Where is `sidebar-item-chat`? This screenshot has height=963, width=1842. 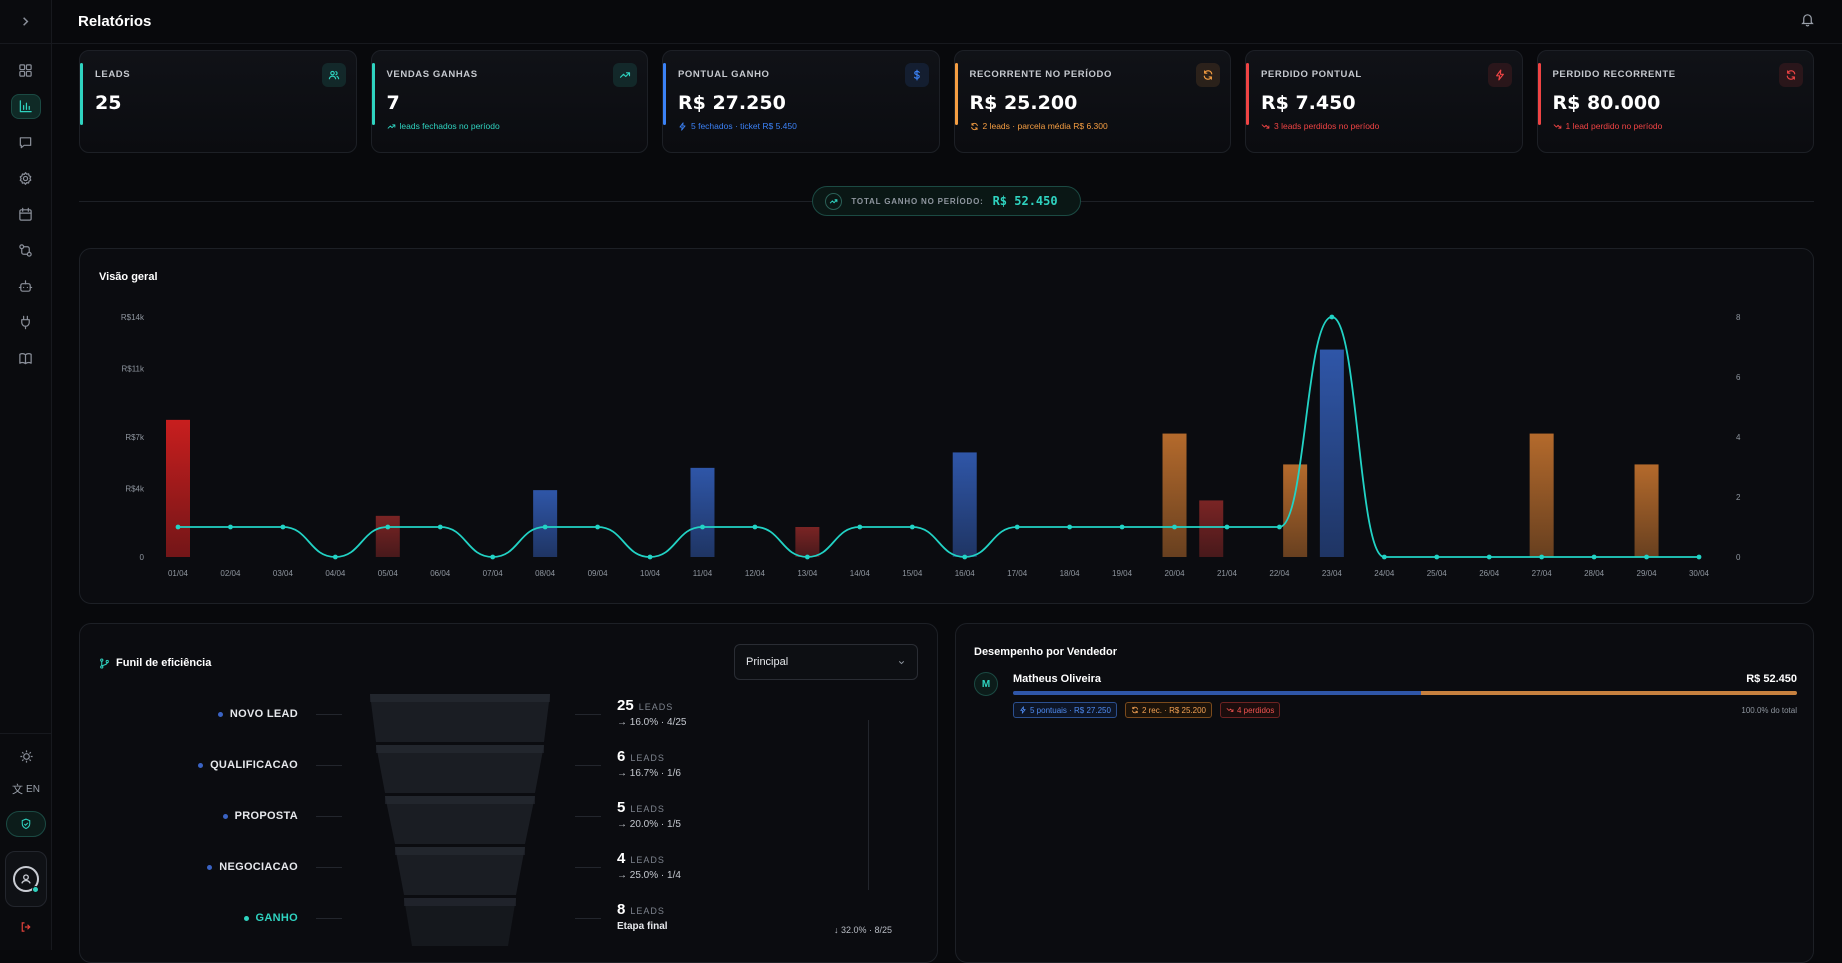 sidebar-item-chat is located at coordinates (26, 142).